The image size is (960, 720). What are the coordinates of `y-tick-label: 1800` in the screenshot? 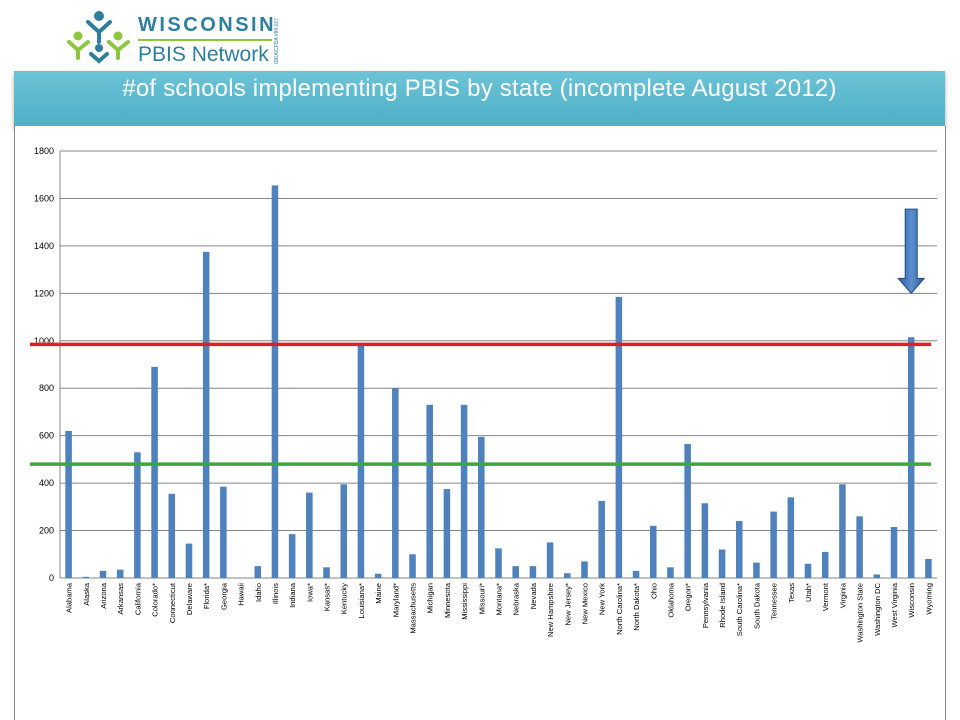 It's located at (44, 151).